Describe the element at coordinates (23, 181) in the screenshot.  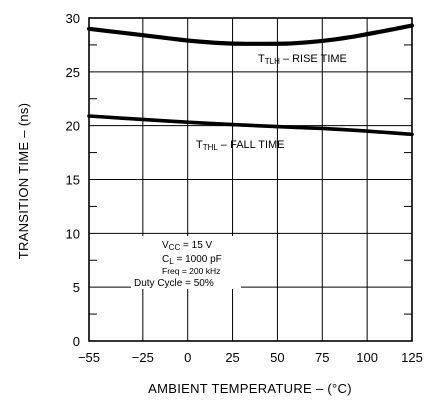
I see `y-axis-label: TRANSITION TIME – (ns)` at that location.